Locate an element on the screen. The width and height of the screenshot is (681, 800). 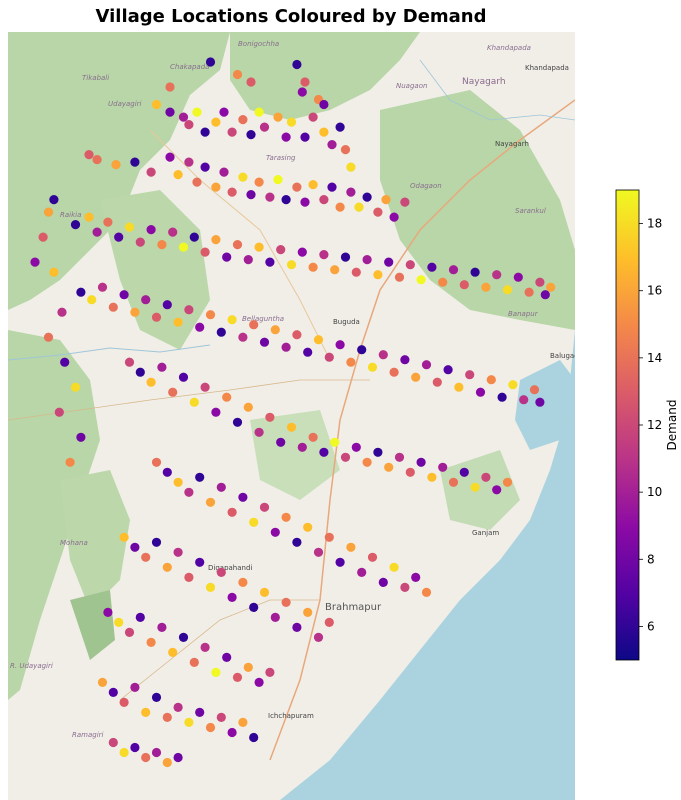
place-label: Odagaon is located at coordinates (426, 186).